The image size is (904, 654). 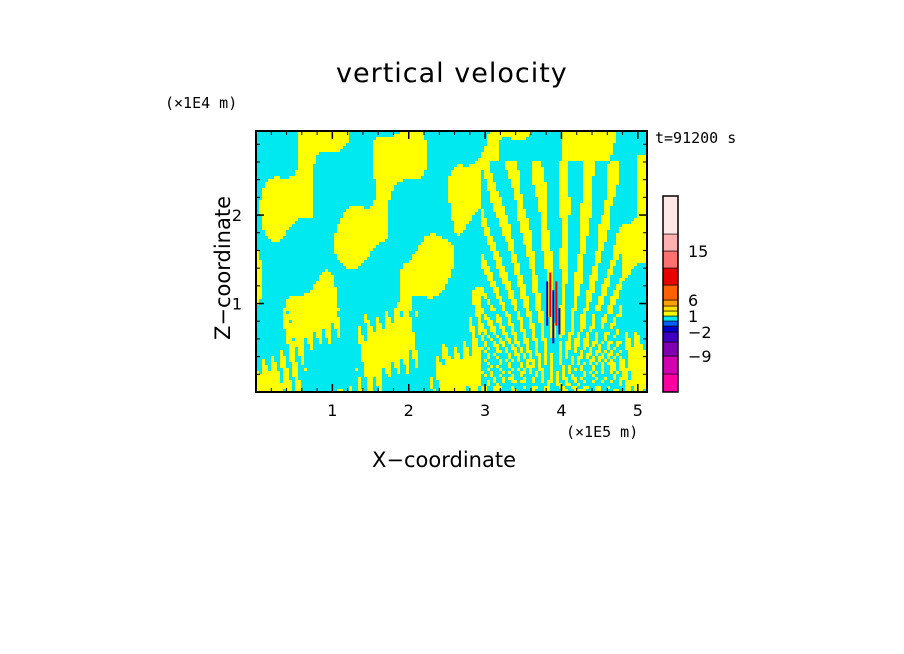 I want to click on x-tick-label: 1, so click(x=332, y=410).